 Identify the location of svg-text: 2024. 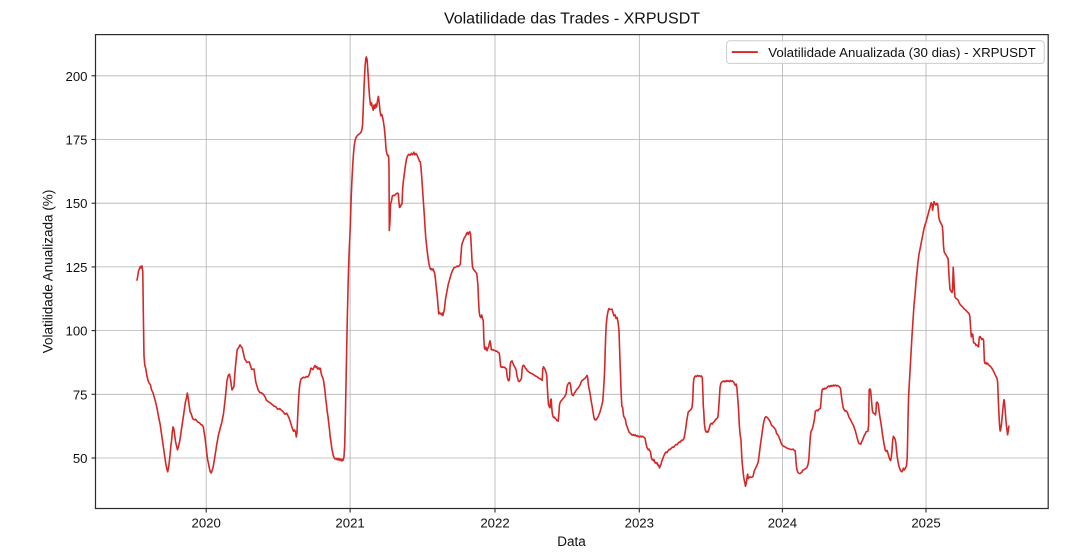
(782, 523).